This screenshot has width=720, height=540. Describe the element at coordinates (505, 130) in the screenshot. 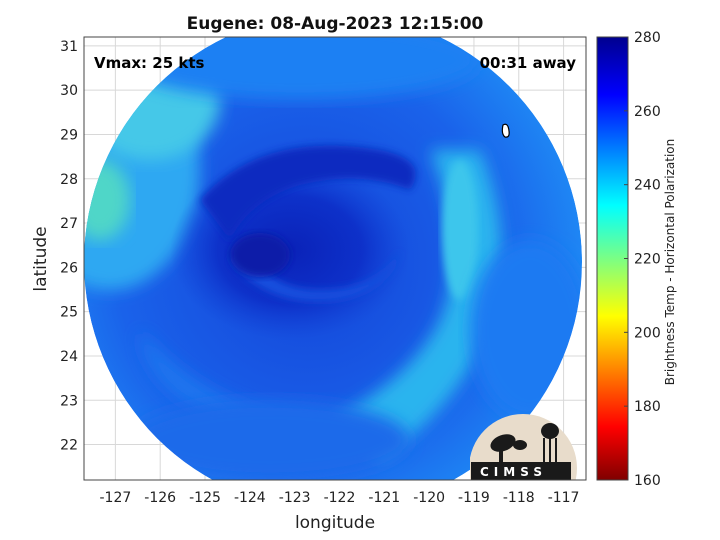

I see `contour-marker` at that location.